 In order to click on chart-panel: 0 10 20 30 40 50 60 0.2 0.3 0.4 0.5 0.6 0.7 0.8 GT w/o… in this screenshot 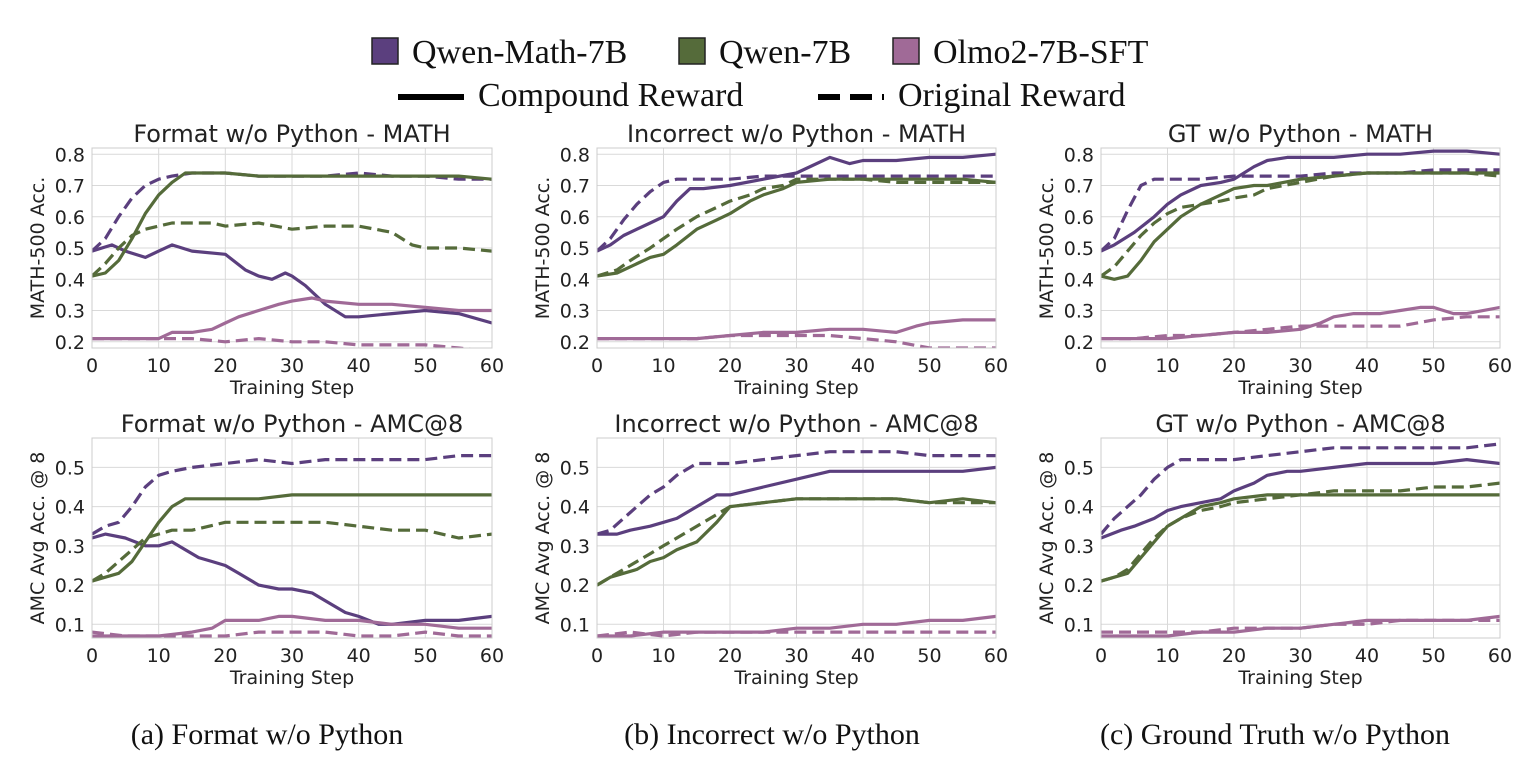, I will do `click(1274, 259)`.